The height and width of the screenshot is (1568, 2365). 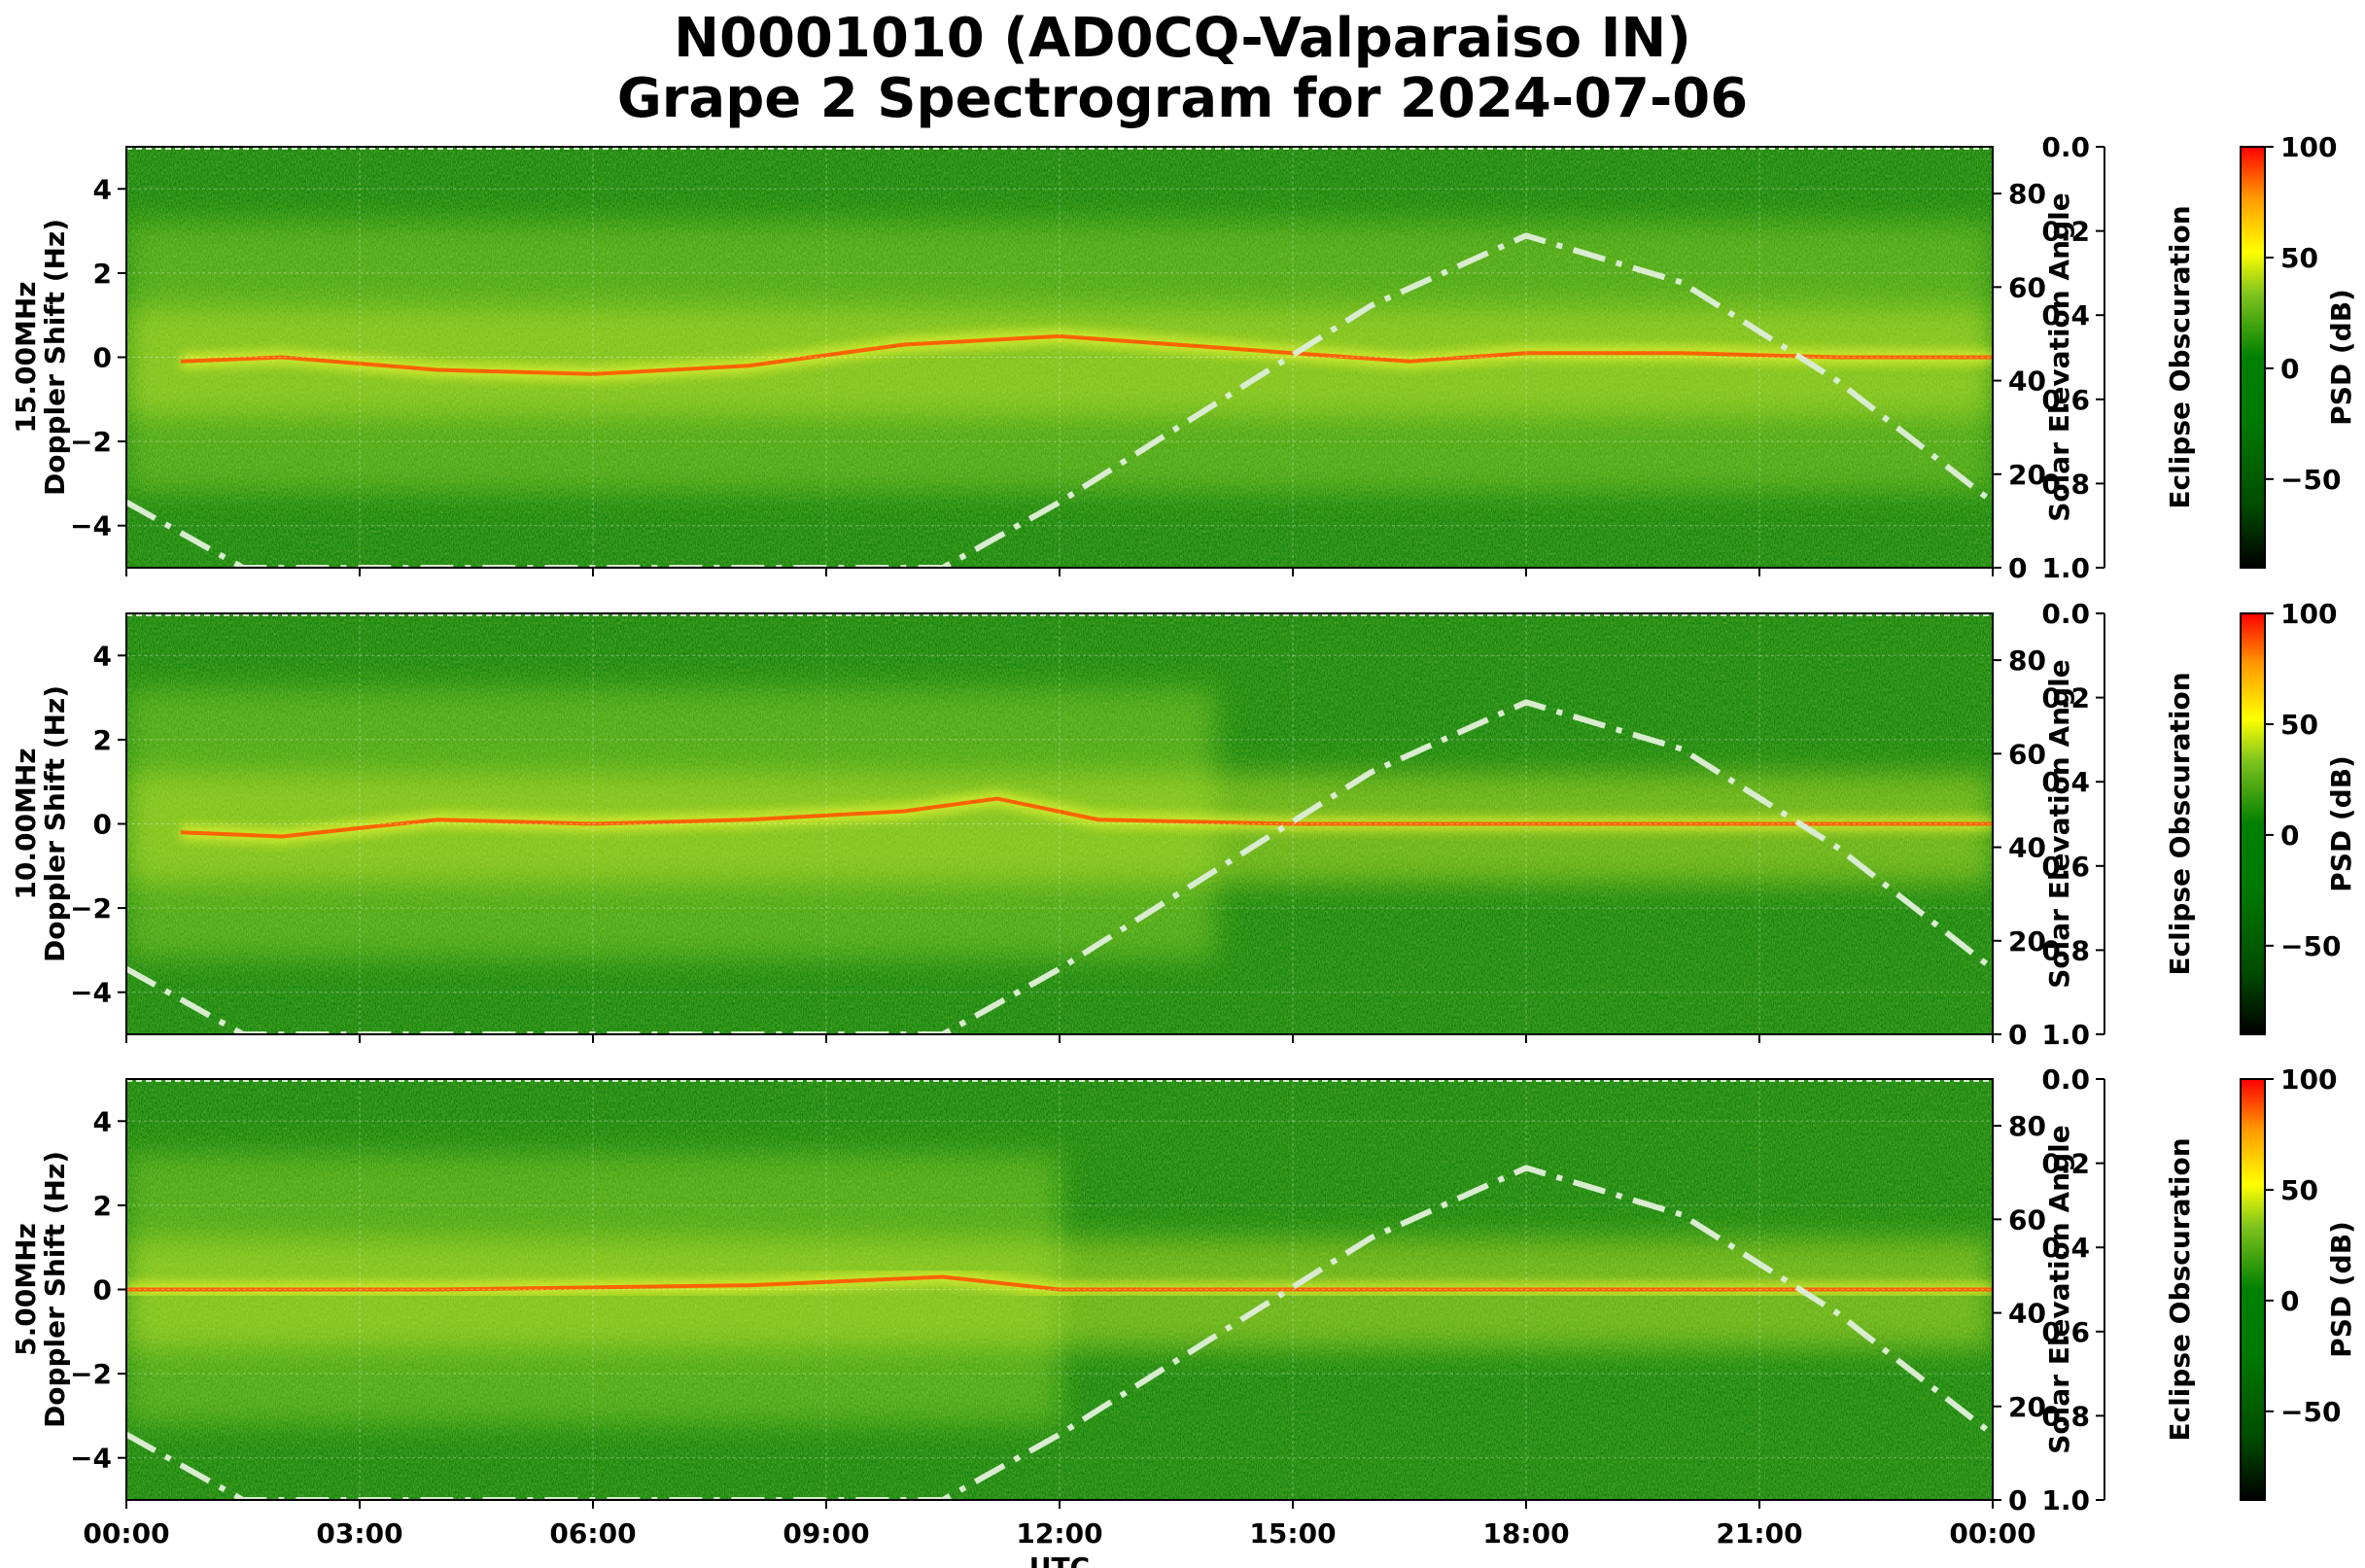 What do you see at coordinates (26, 823) in the screenshot?
I see `frequency-label: 10.00MHz` at bounding box center [26, 823].